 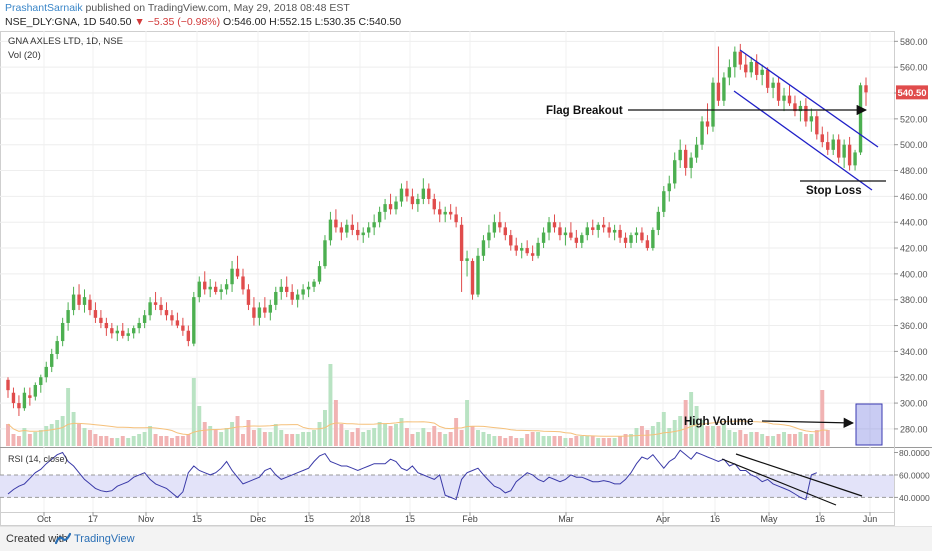 I want to click on rsi-tick-label: 80.0000, so click(x=914, y=453).